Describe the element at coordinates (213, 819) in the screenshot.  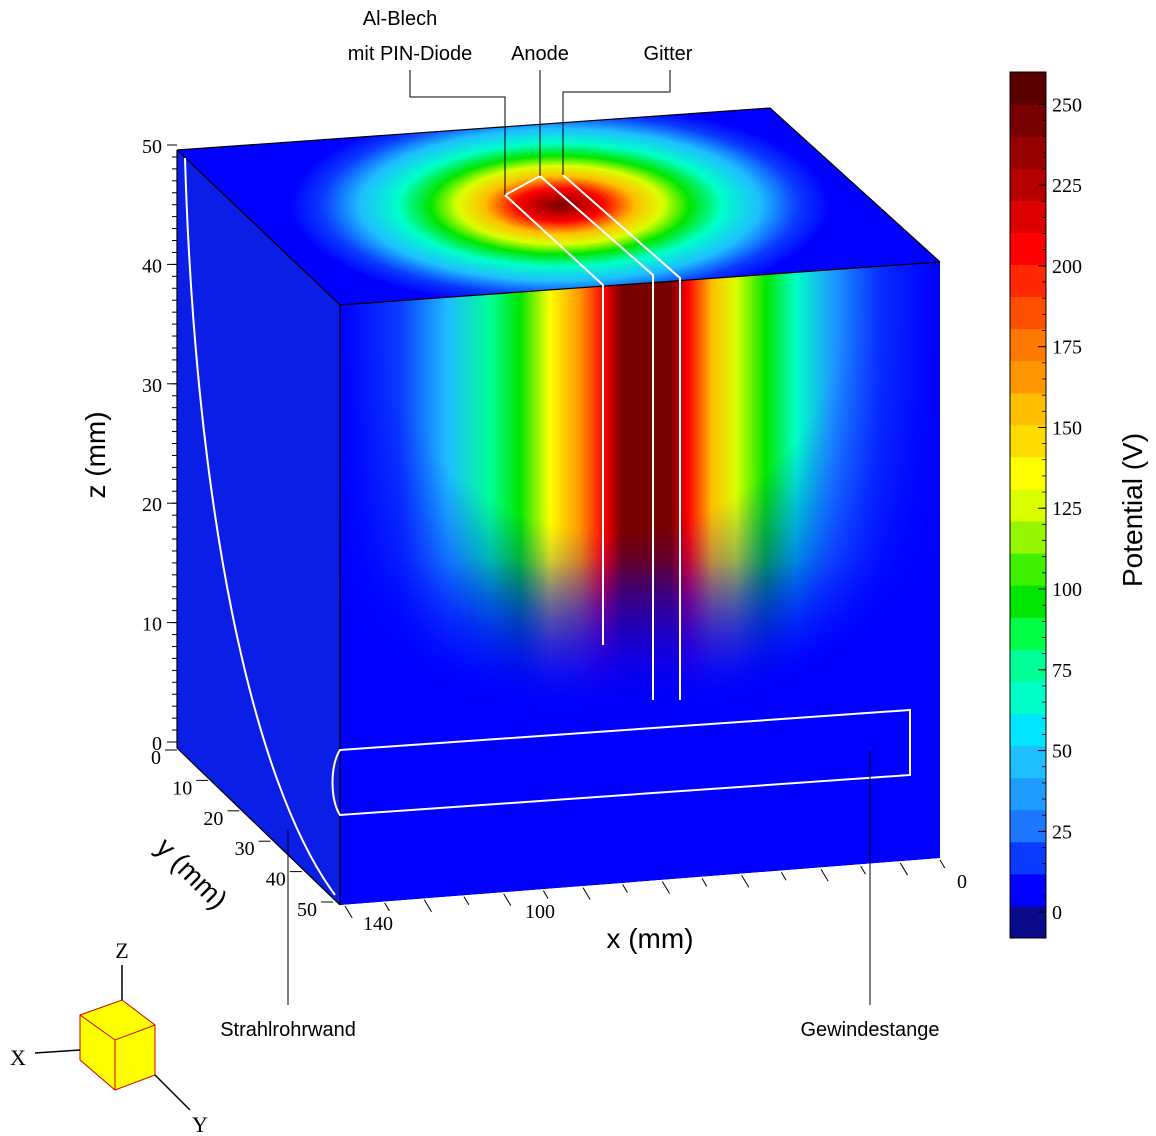
I see `y-tick-label: 20` at that location.